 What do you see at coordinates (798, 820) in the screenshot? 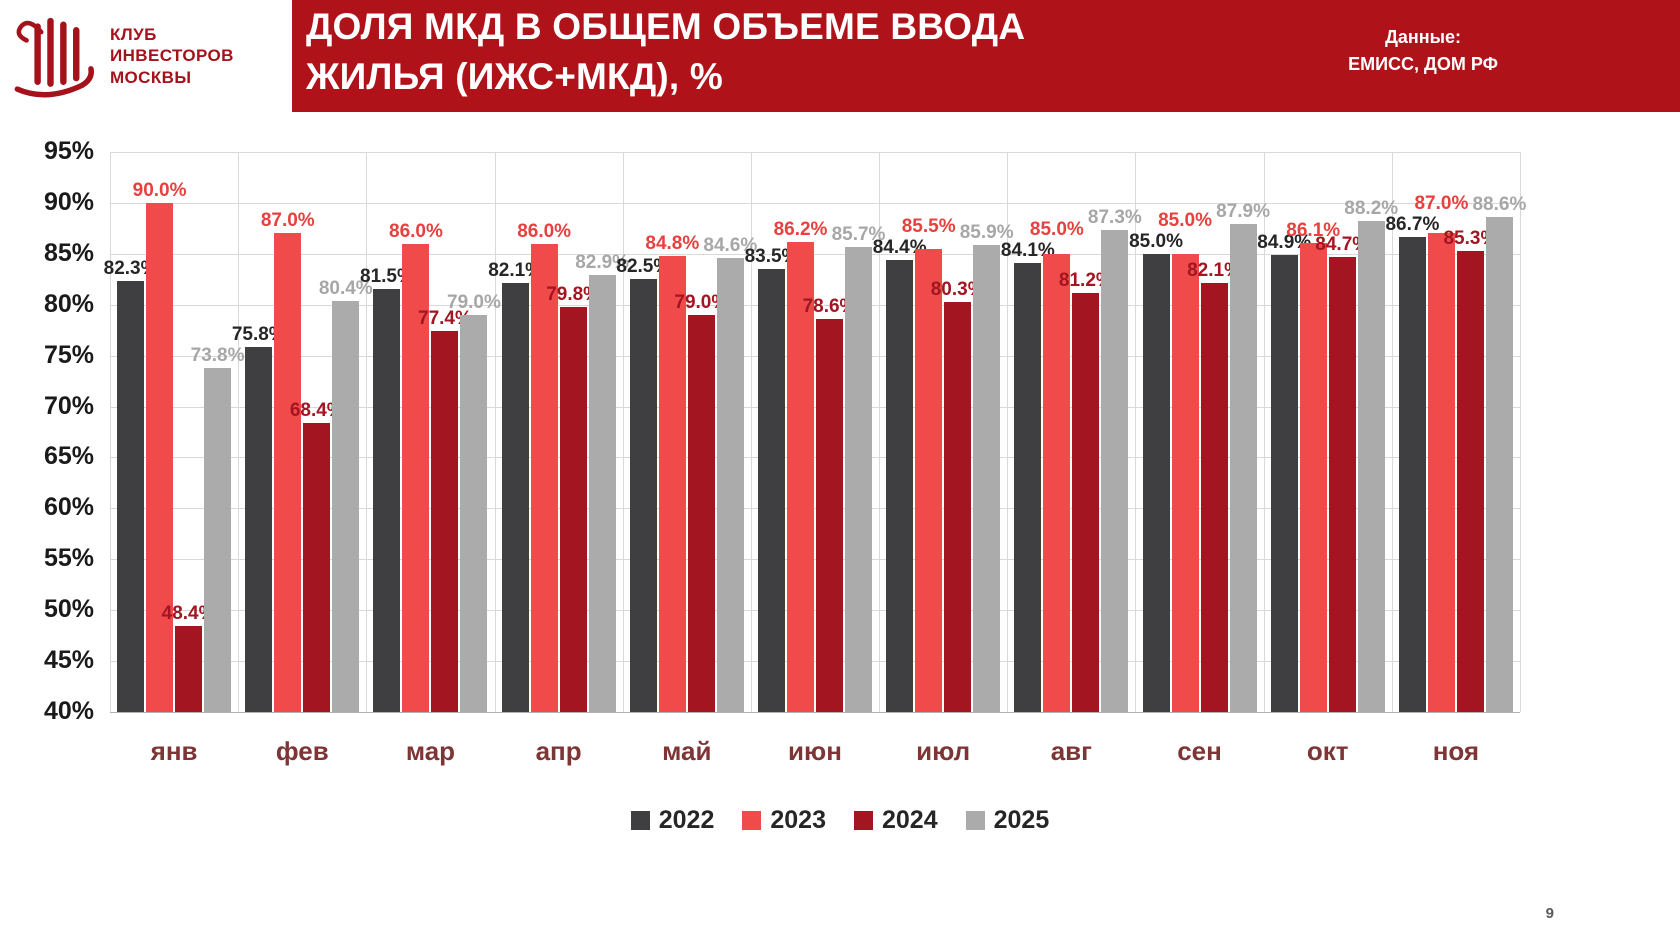
I see `legend-label: 2023` at bounding box center [798, 820].